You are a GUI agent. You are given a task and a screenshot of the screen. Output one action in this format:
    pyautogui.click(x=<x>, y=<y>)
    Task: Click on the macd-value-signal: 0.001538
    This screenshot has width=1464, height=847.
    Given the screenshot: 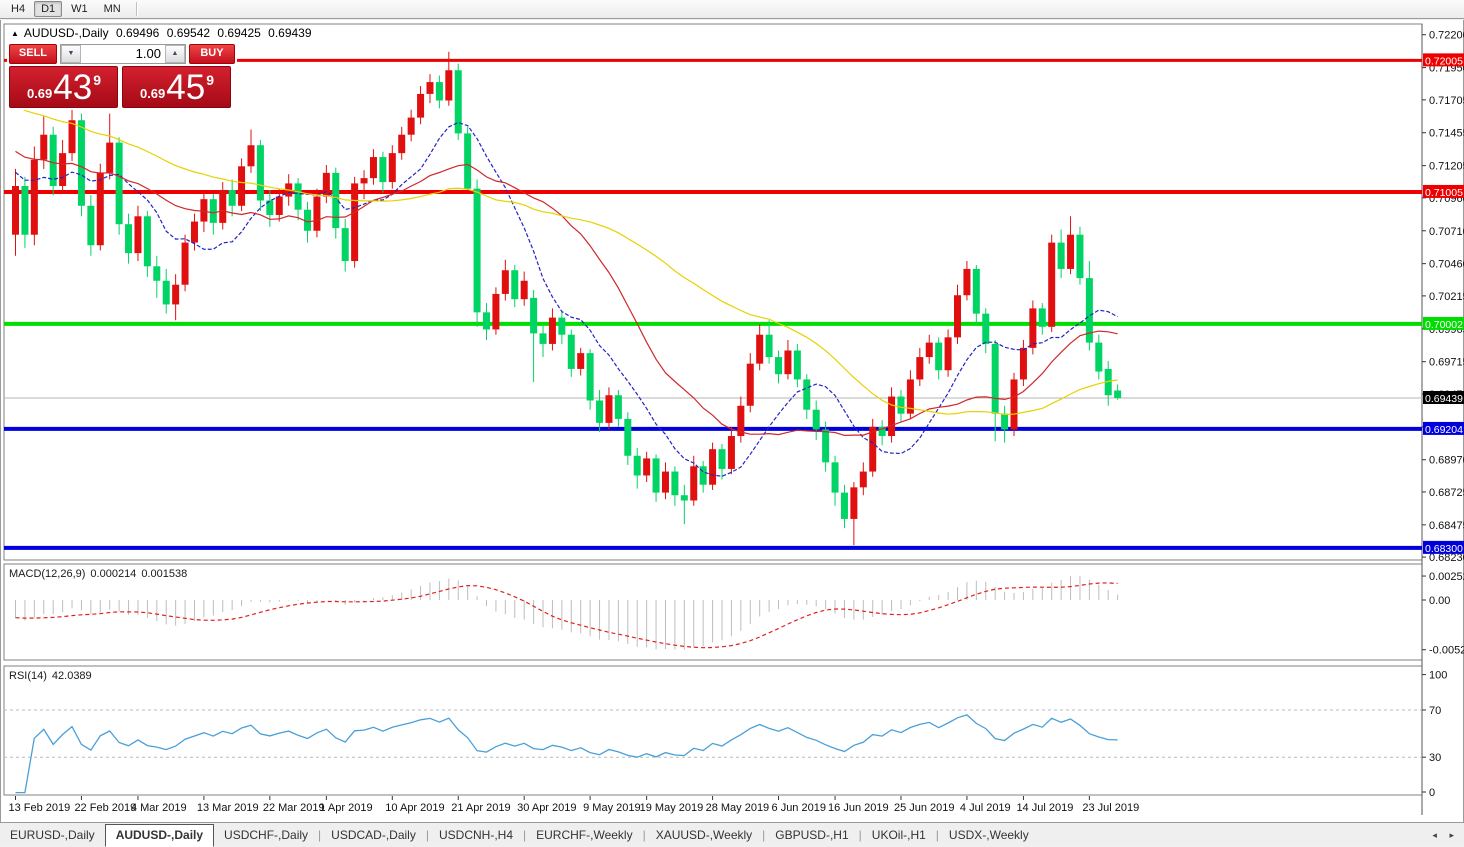 What is the action you would take?
    pyautogui.click(x=164, y=574)
    